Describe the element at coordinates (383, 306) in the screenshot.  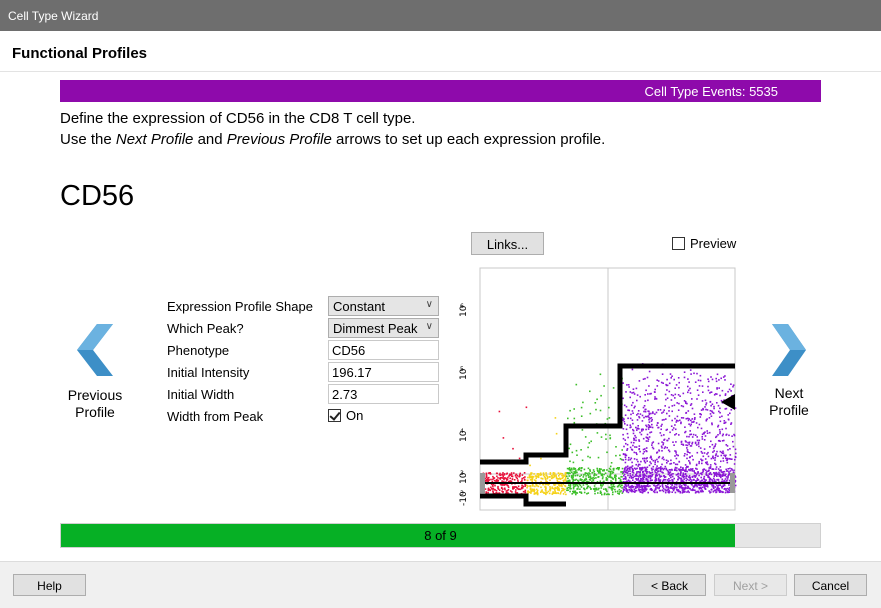
I see `shape-select: Constant ∨` at that location.